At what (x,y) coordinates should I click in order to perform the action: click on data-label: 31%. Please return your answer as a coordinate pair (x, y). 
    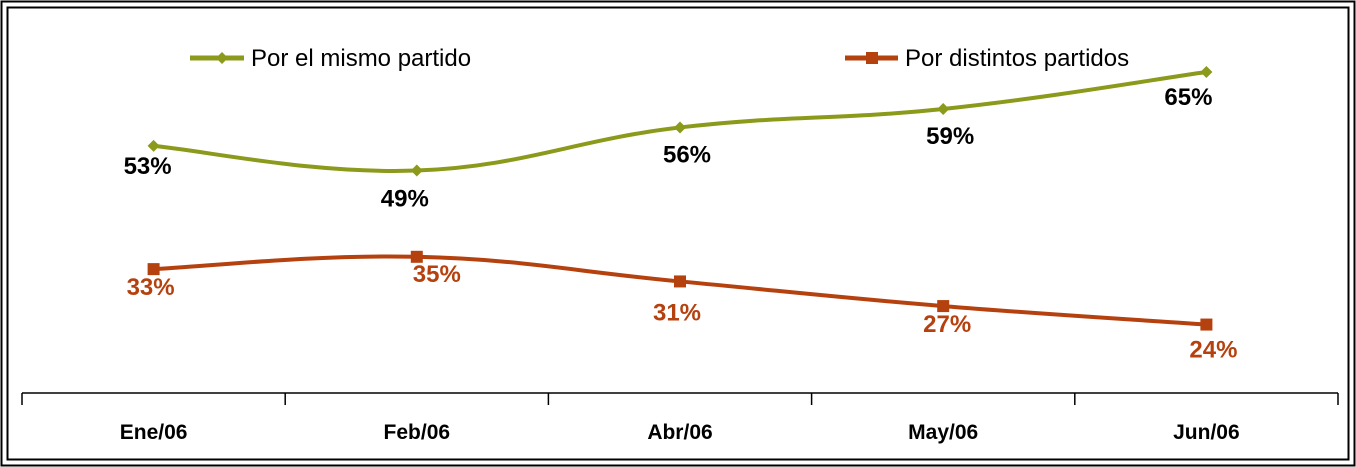
    Looking at the image, I should click on (677, 312).